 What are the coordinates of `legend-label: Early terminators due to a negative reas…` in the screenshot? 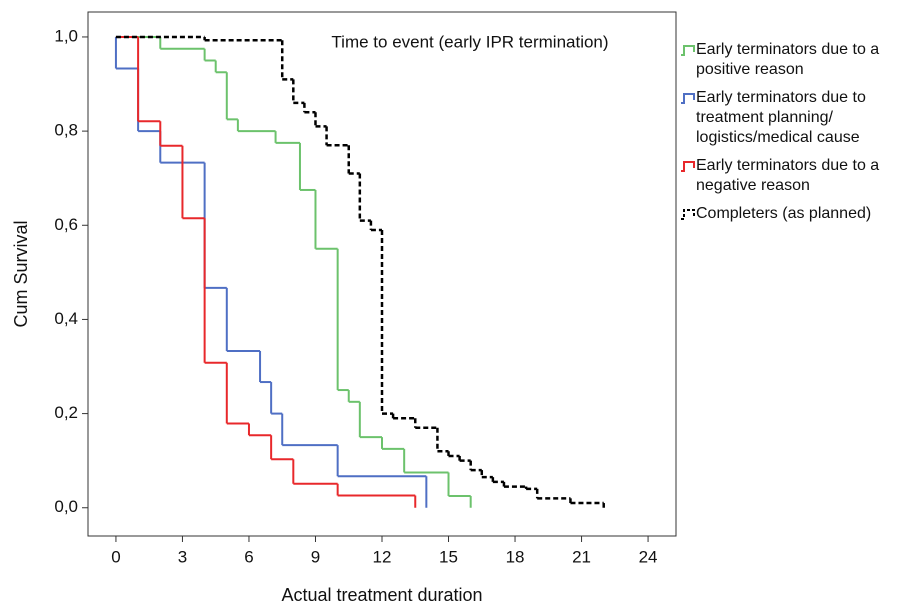 It's located at (788, 175).